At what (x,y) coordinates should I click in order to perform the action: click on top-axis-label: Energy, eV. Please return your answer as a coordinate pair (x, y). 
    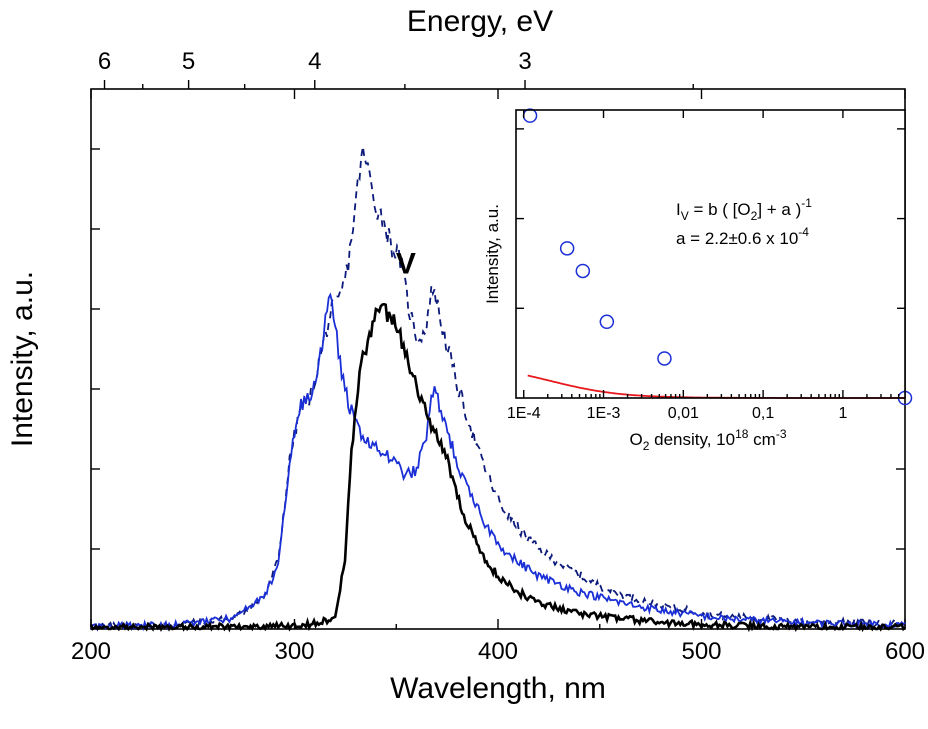
    Looking at the image, I should click on (480, 21).